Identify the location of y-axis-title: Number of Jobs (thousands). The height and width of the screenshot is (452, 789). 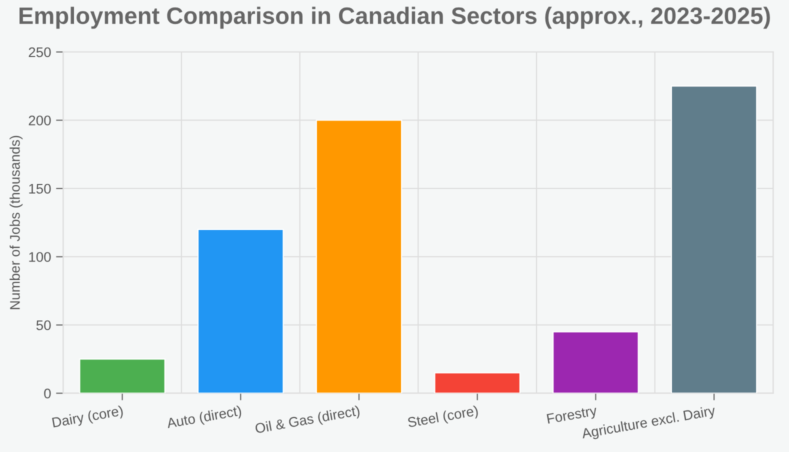
(16, 223).